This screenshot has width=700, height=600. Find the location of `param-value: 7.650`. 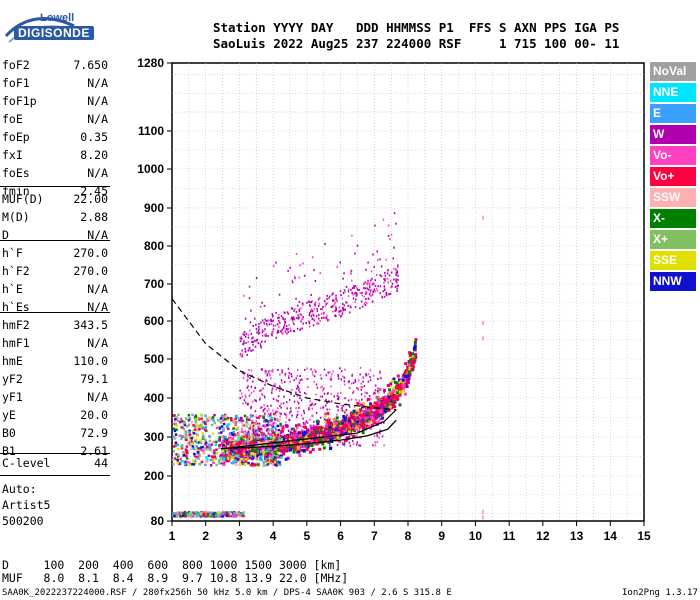

param-value: 7.650 is located at coordinates (90, 65).